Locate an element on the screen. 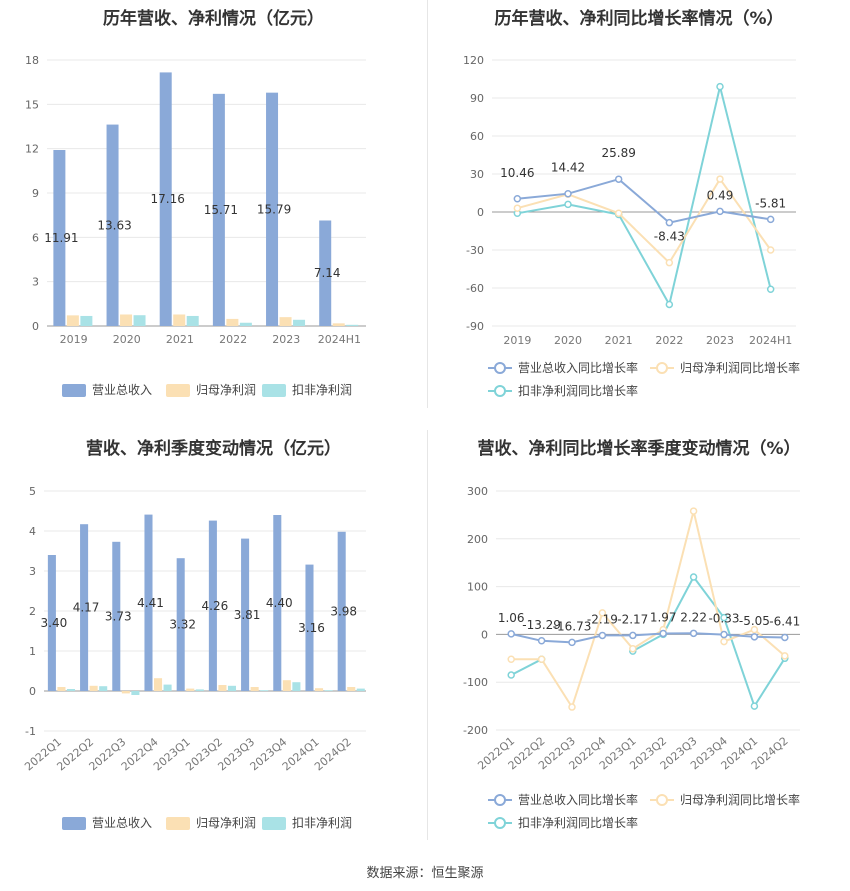  data-label: 14.42 is located at coordinates (568, 168).